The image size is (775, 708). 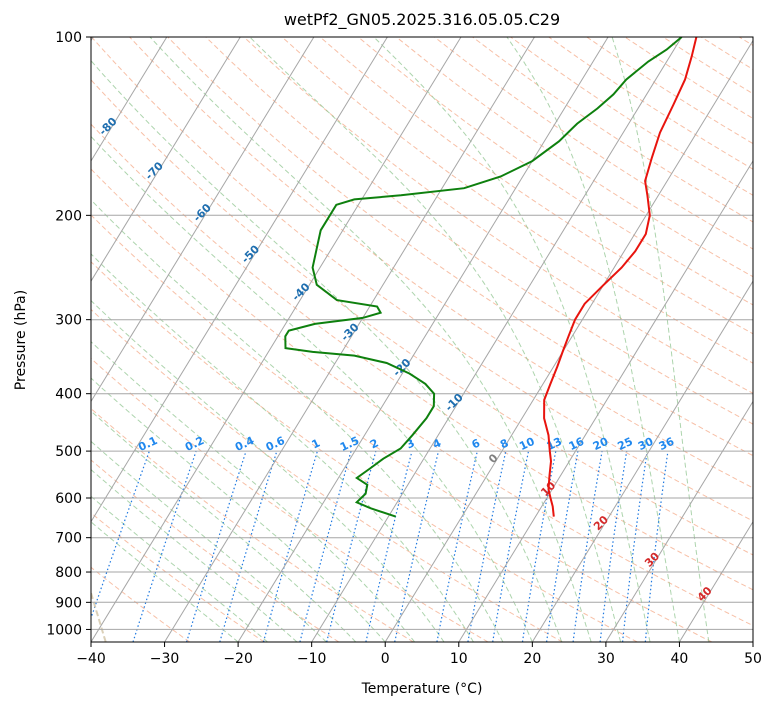 I want to click on isotherm-label: -20, so click(x=401, y=367).